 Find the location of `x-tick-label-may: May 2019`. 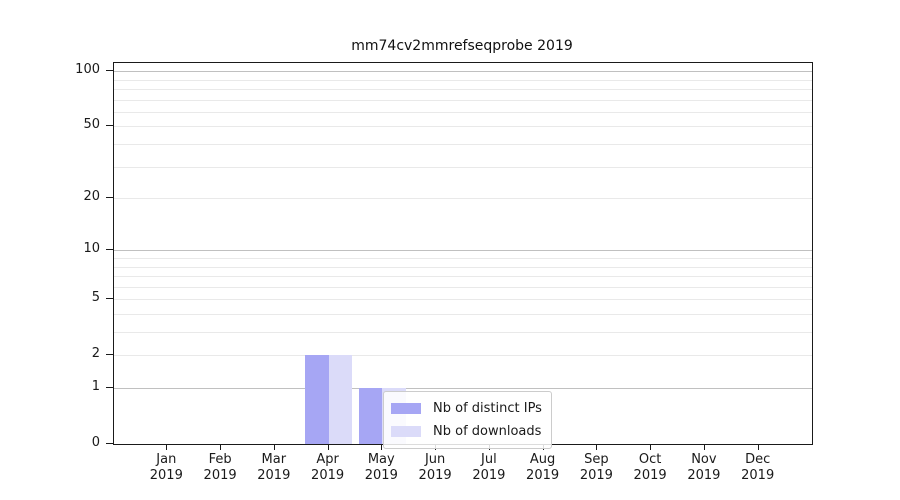

x-tick-label-may: May 2019 is located at coordinates (381, 468).